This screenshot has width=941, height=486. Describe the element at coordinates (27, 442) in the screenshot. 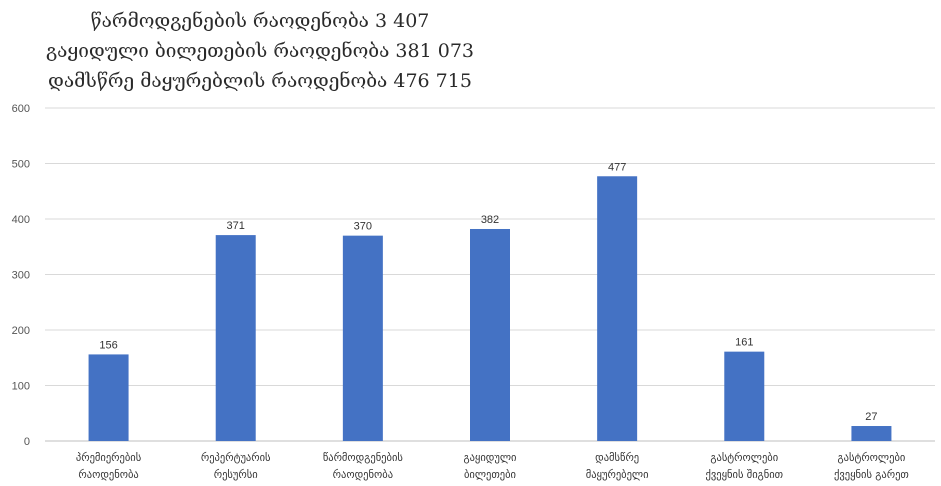

I see `y-tick-label: 0` at that location.